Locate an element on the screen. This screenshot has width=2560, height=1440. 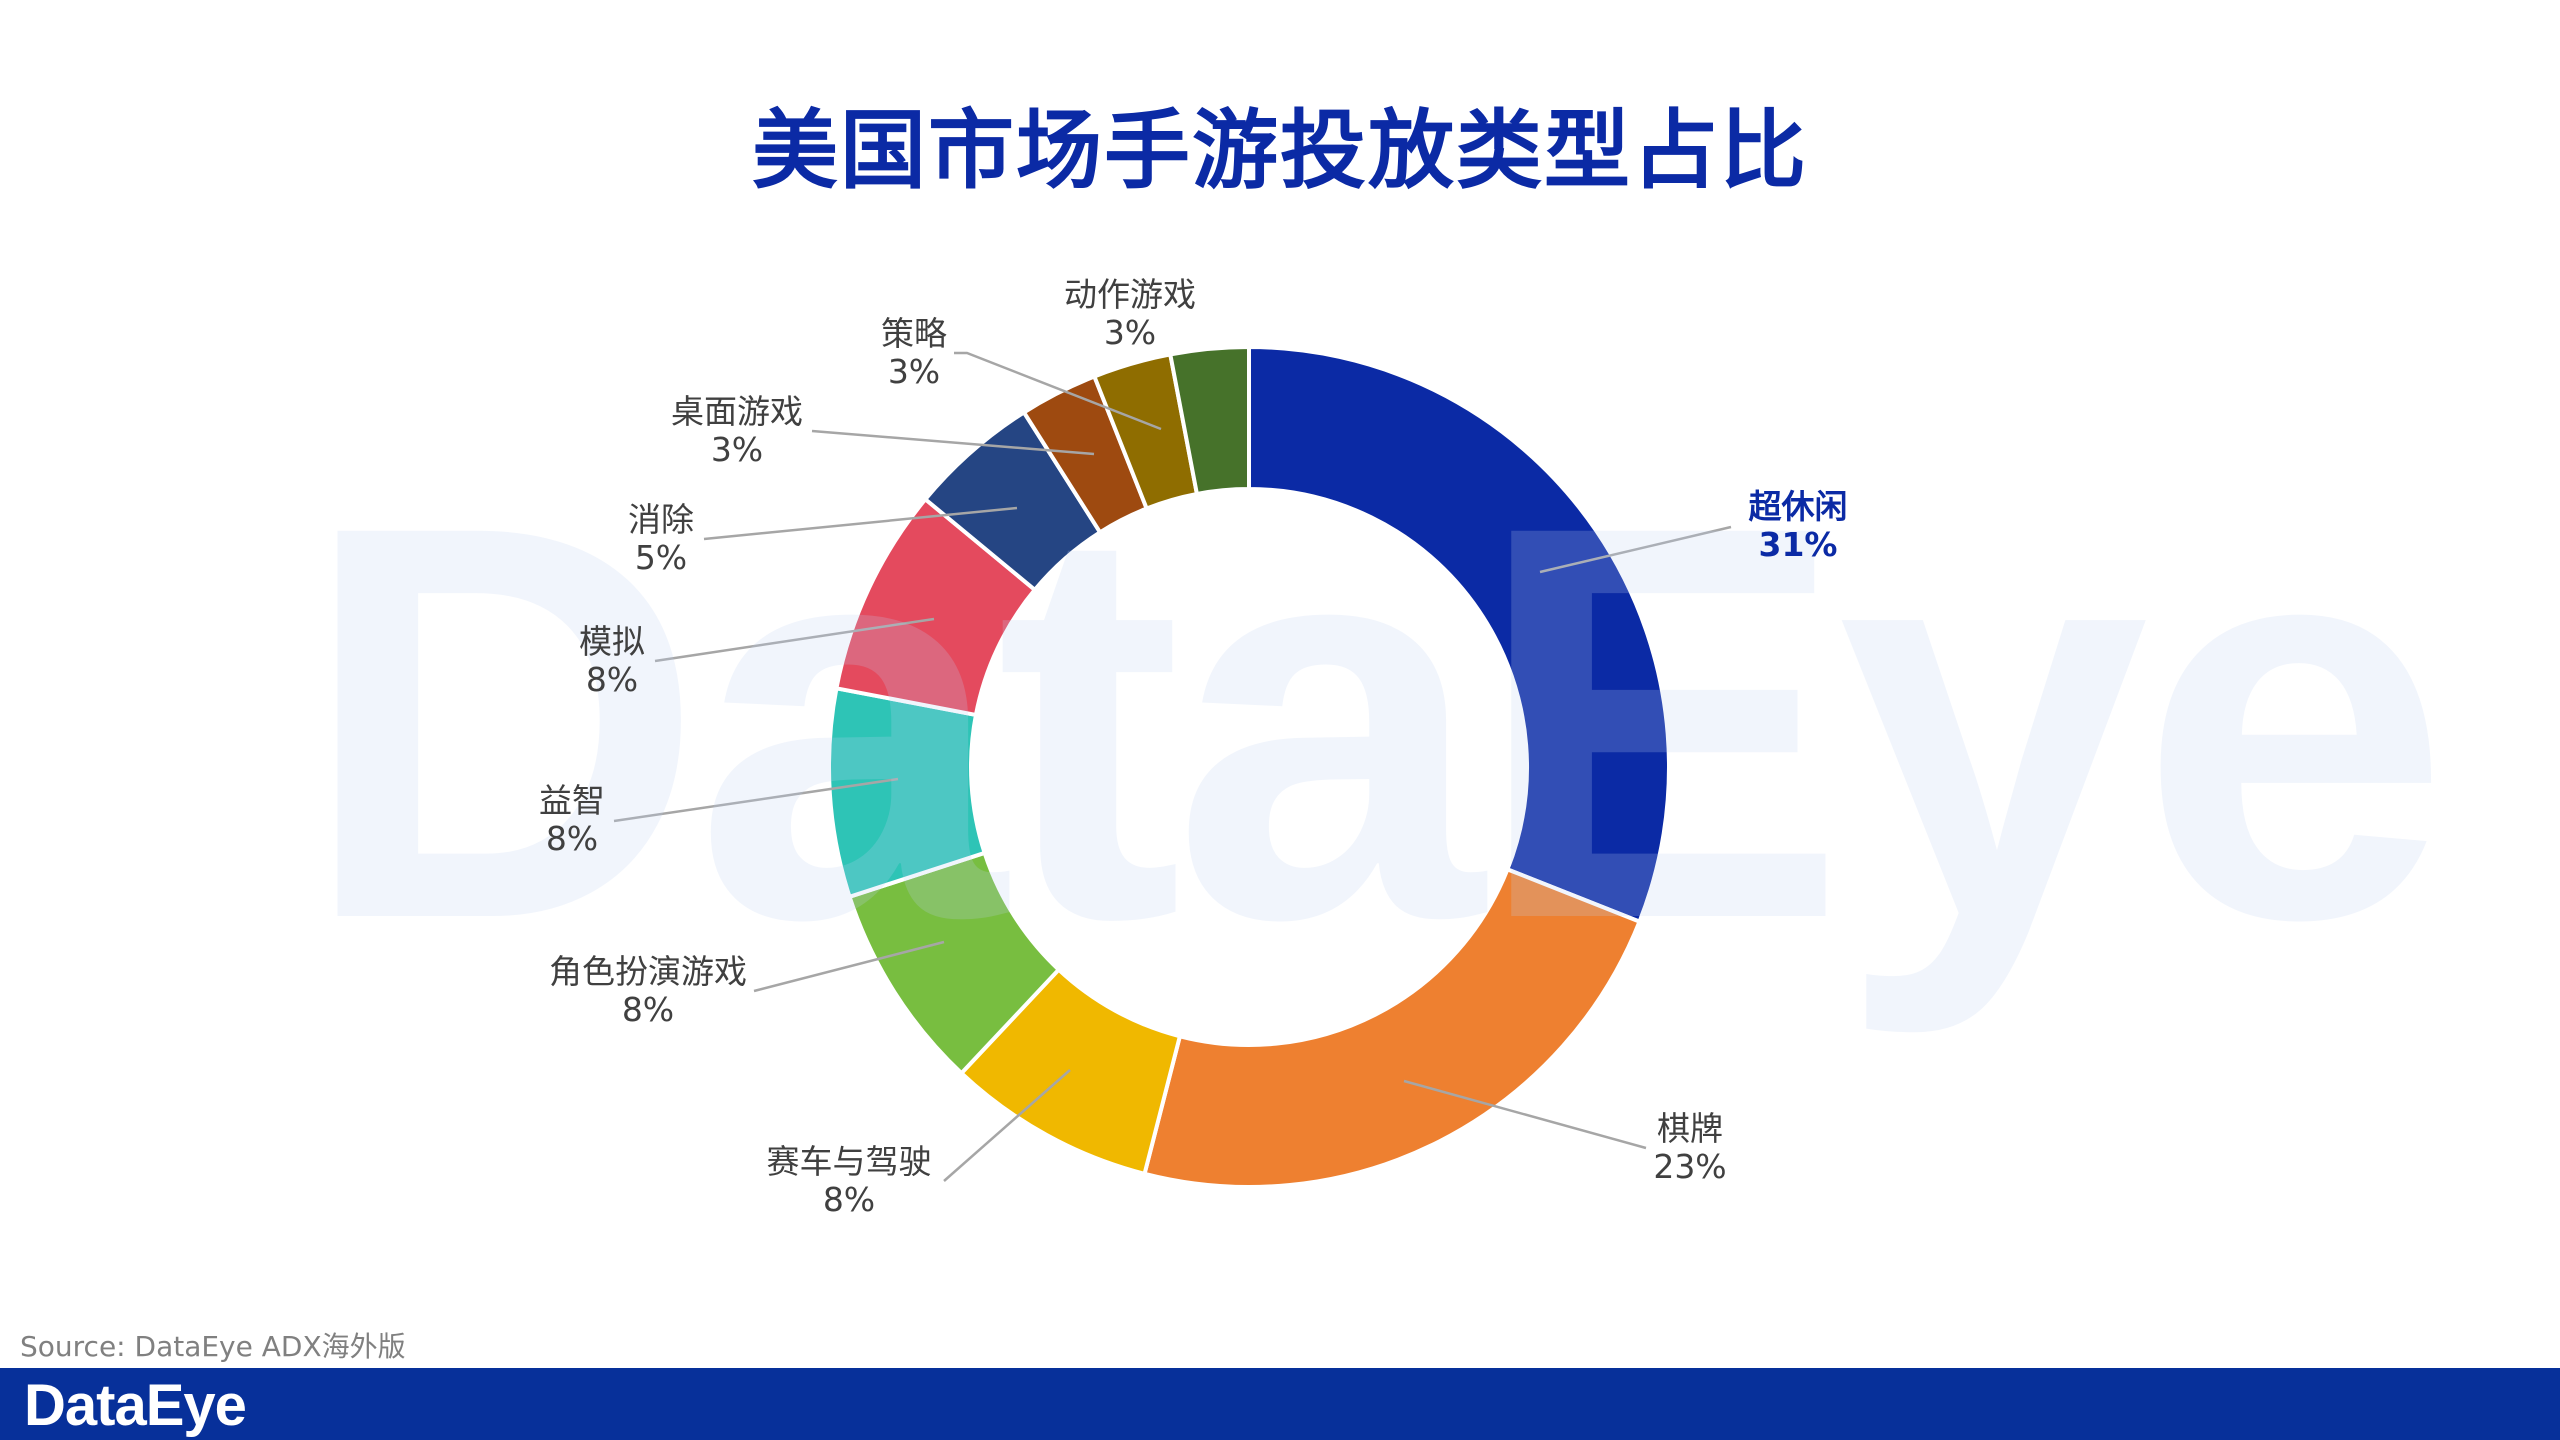
data-label-9: 动作游戏 3% is located at coordinates (1130, 314).